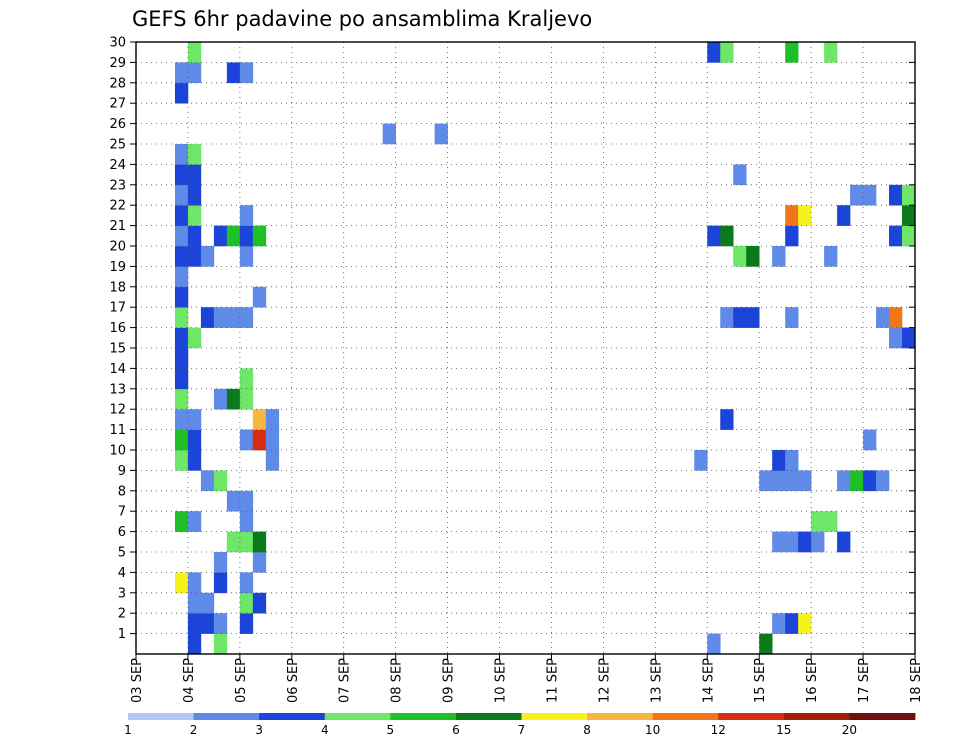 The height and width of the screenshot is (742, 960). I want to click on x-tick-label: 09 SEP, so click(449, 680).